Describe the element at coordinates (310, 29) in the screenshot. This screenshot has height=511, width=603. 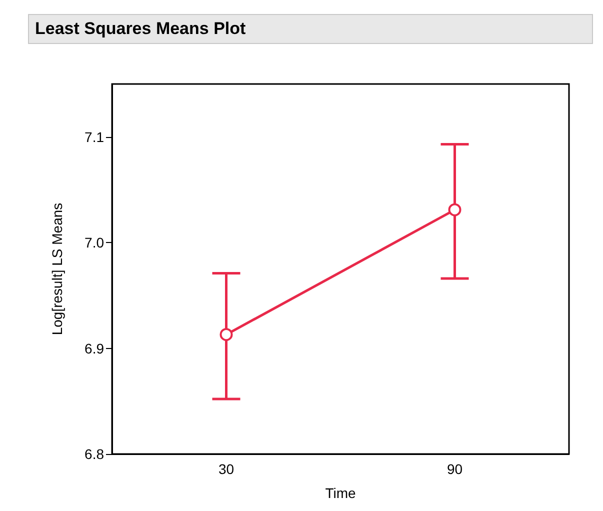
I see `chart-title: Least Squares Means Plot` at that location.